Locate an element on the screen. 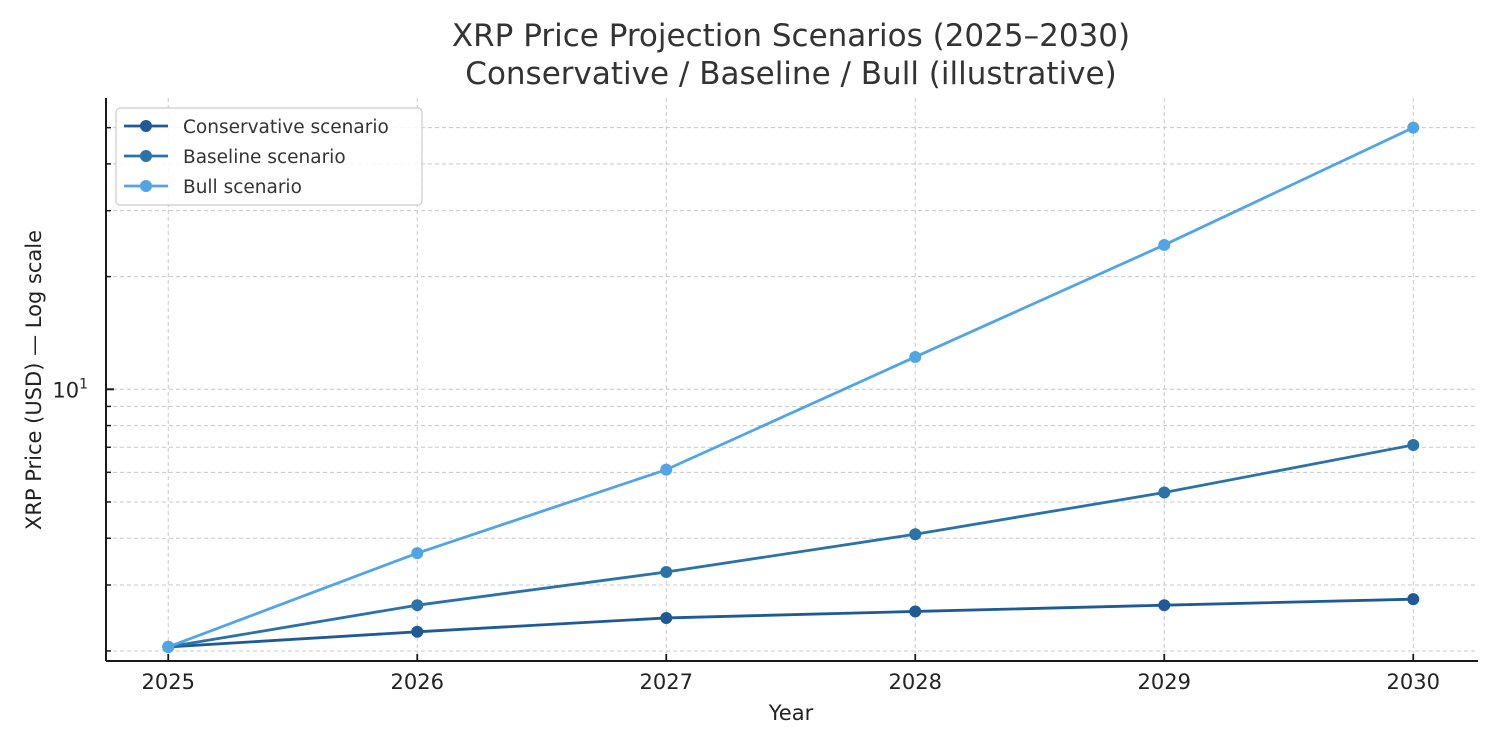 The image size is (1500, 750). legend-box is located at coordinates (269, 156).